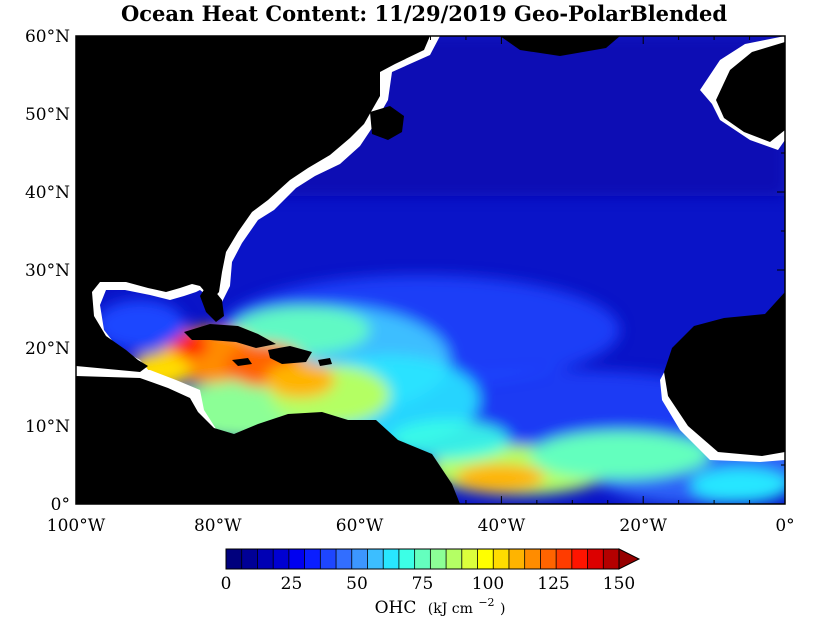 The width and height of the screenshot is (824, 617). I want to click on x-tick-label: 40°W, so click(502, 526).